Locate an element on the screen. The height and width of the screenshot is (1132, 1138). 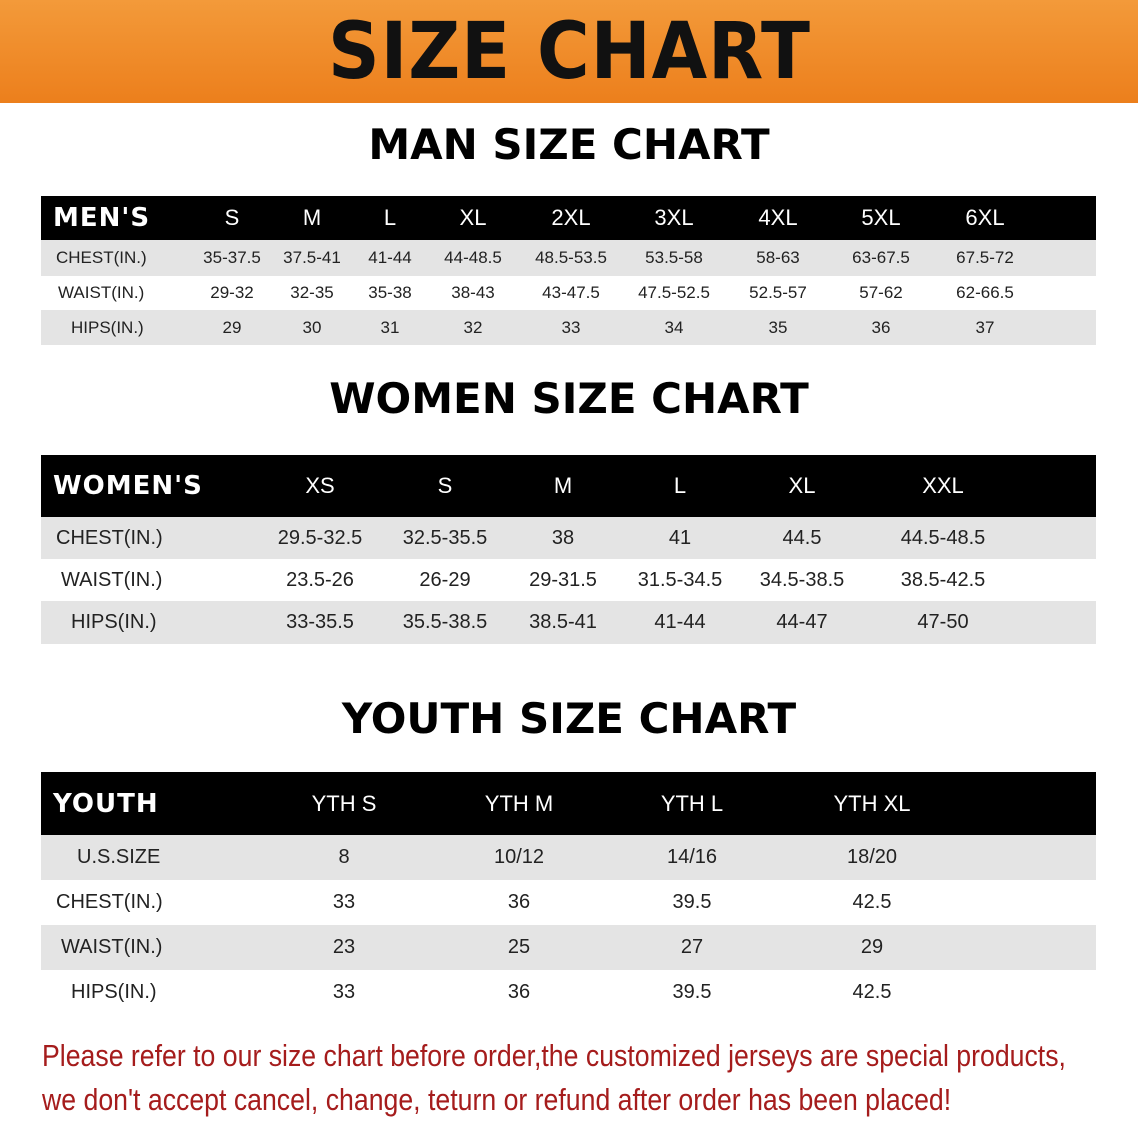
table-cell: 47-50 is located at coordinates (943, 622).